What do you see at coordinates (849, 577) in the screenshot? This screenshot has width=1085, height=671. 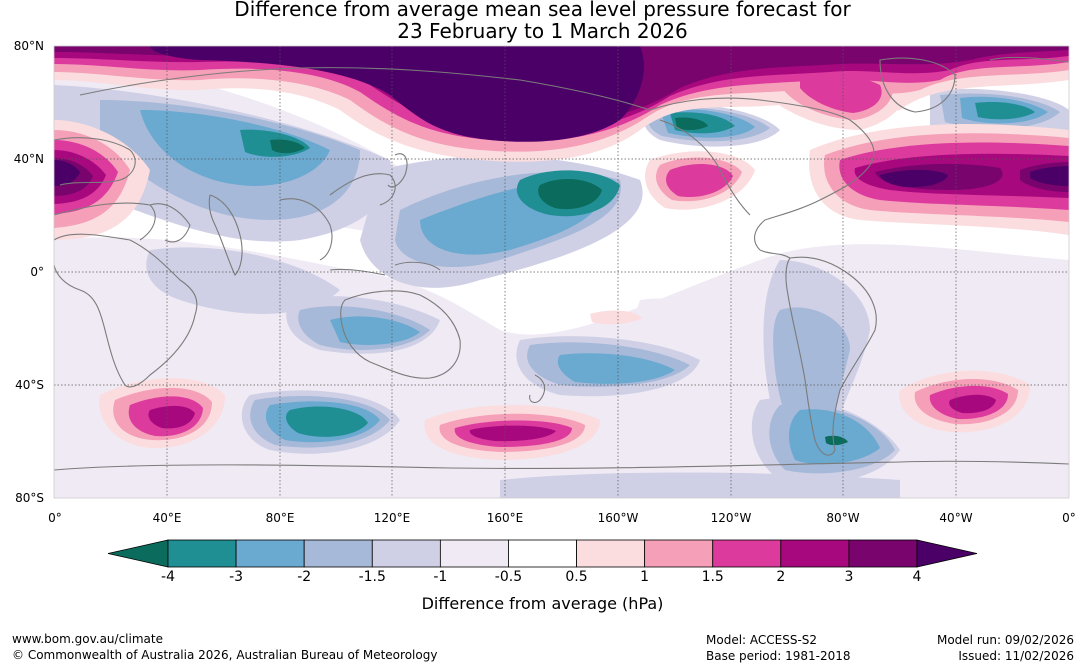 I see `colorbar-tick: 3` at bounding box center [849, 577].